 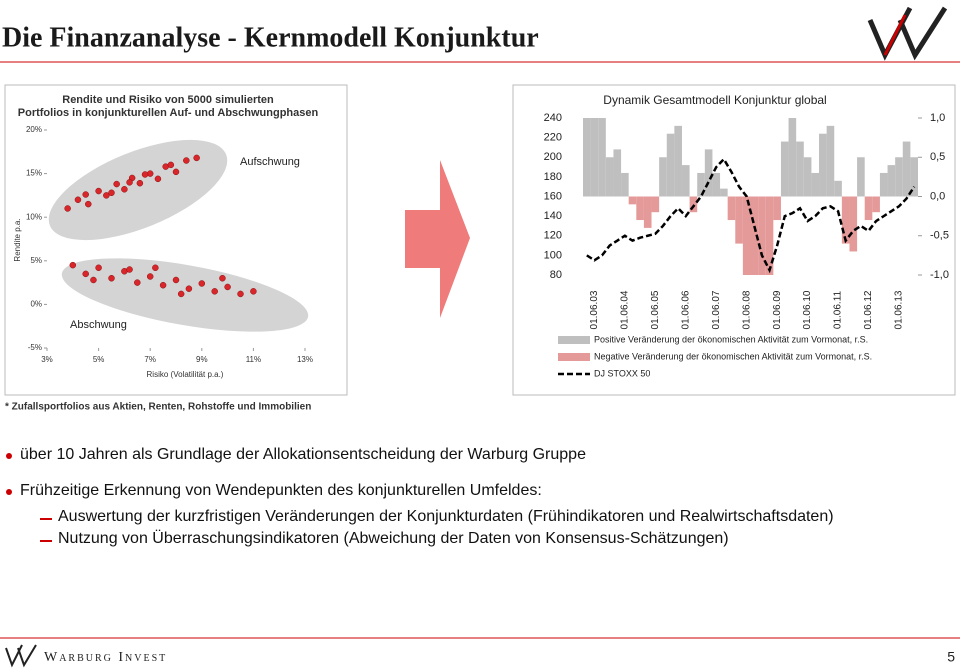 I want to click on y-axis-label: Rendite p.a., so click(x=17, y=239).